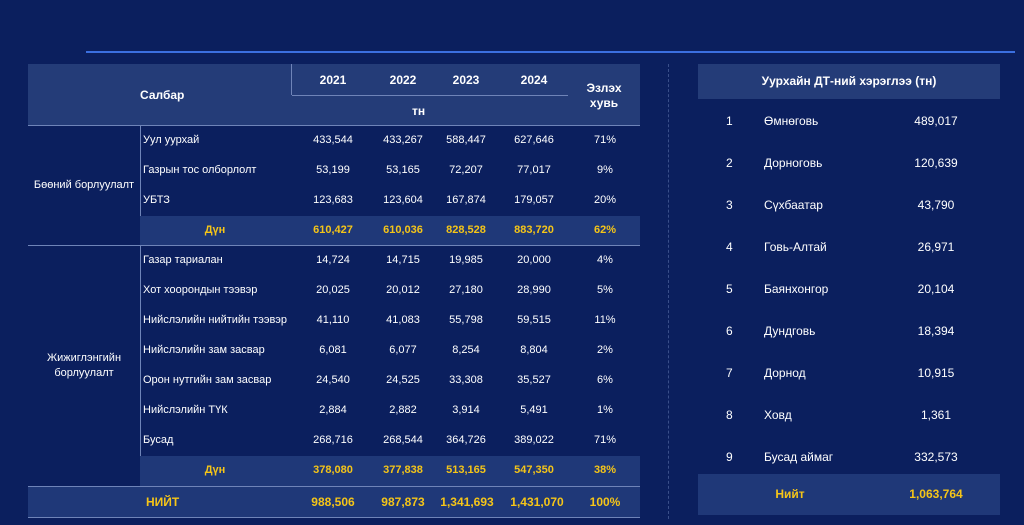  I want to click on subtotal-row: Дүн 378,080 377,838 513,165 547,350 38%, so click(390, 471).